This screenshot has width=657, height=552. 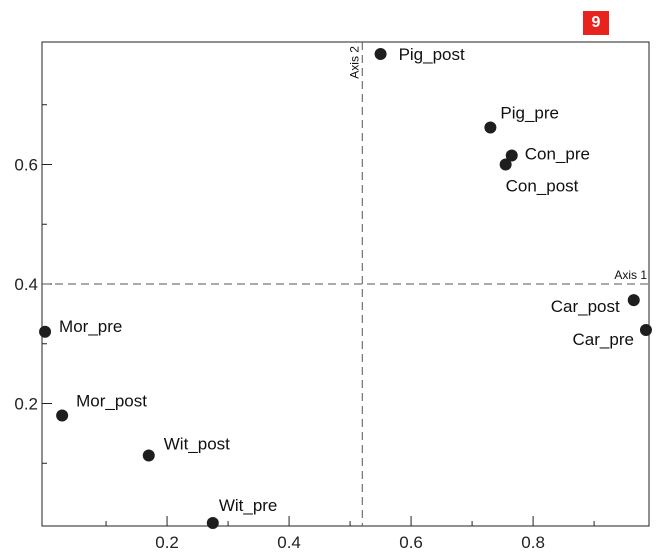 I want to click on axis-1-label: Axis 1, so click(x=630, y=275).